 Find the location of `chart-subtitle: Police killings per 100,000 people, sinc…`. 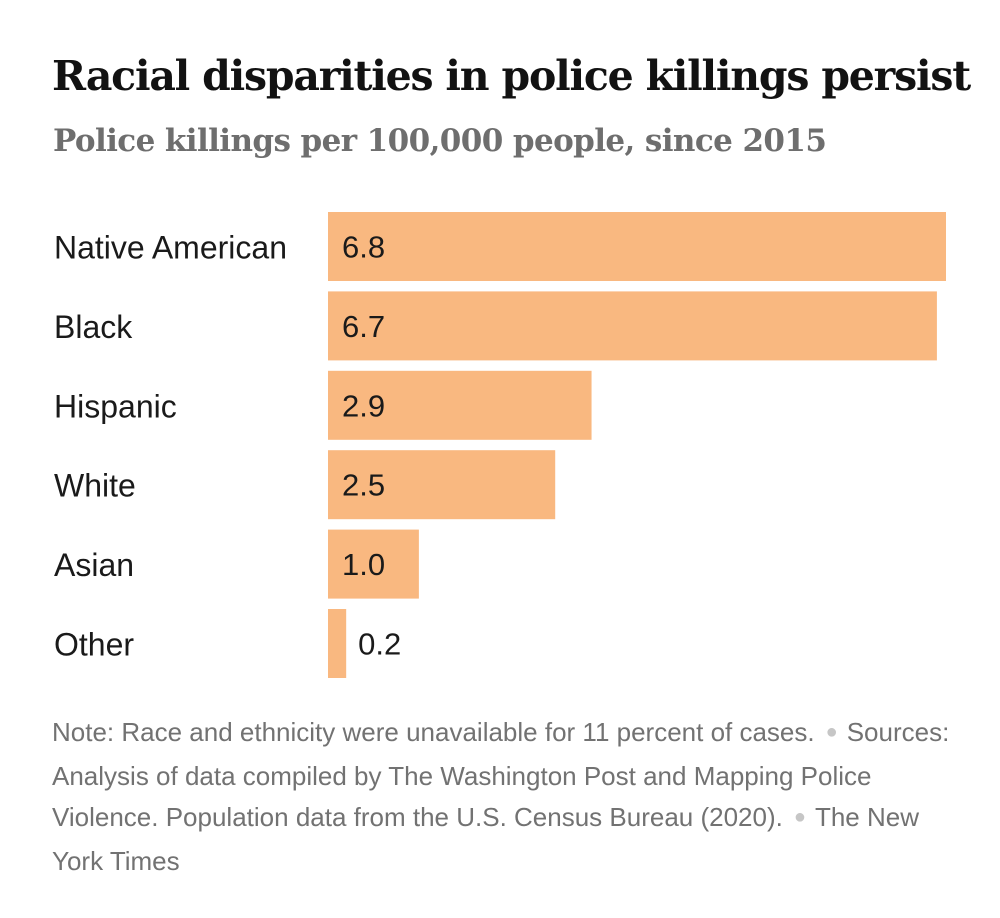

chart-subtitle: Police killings per 100,000 people, sinc… is located at coordinates (440, 141).